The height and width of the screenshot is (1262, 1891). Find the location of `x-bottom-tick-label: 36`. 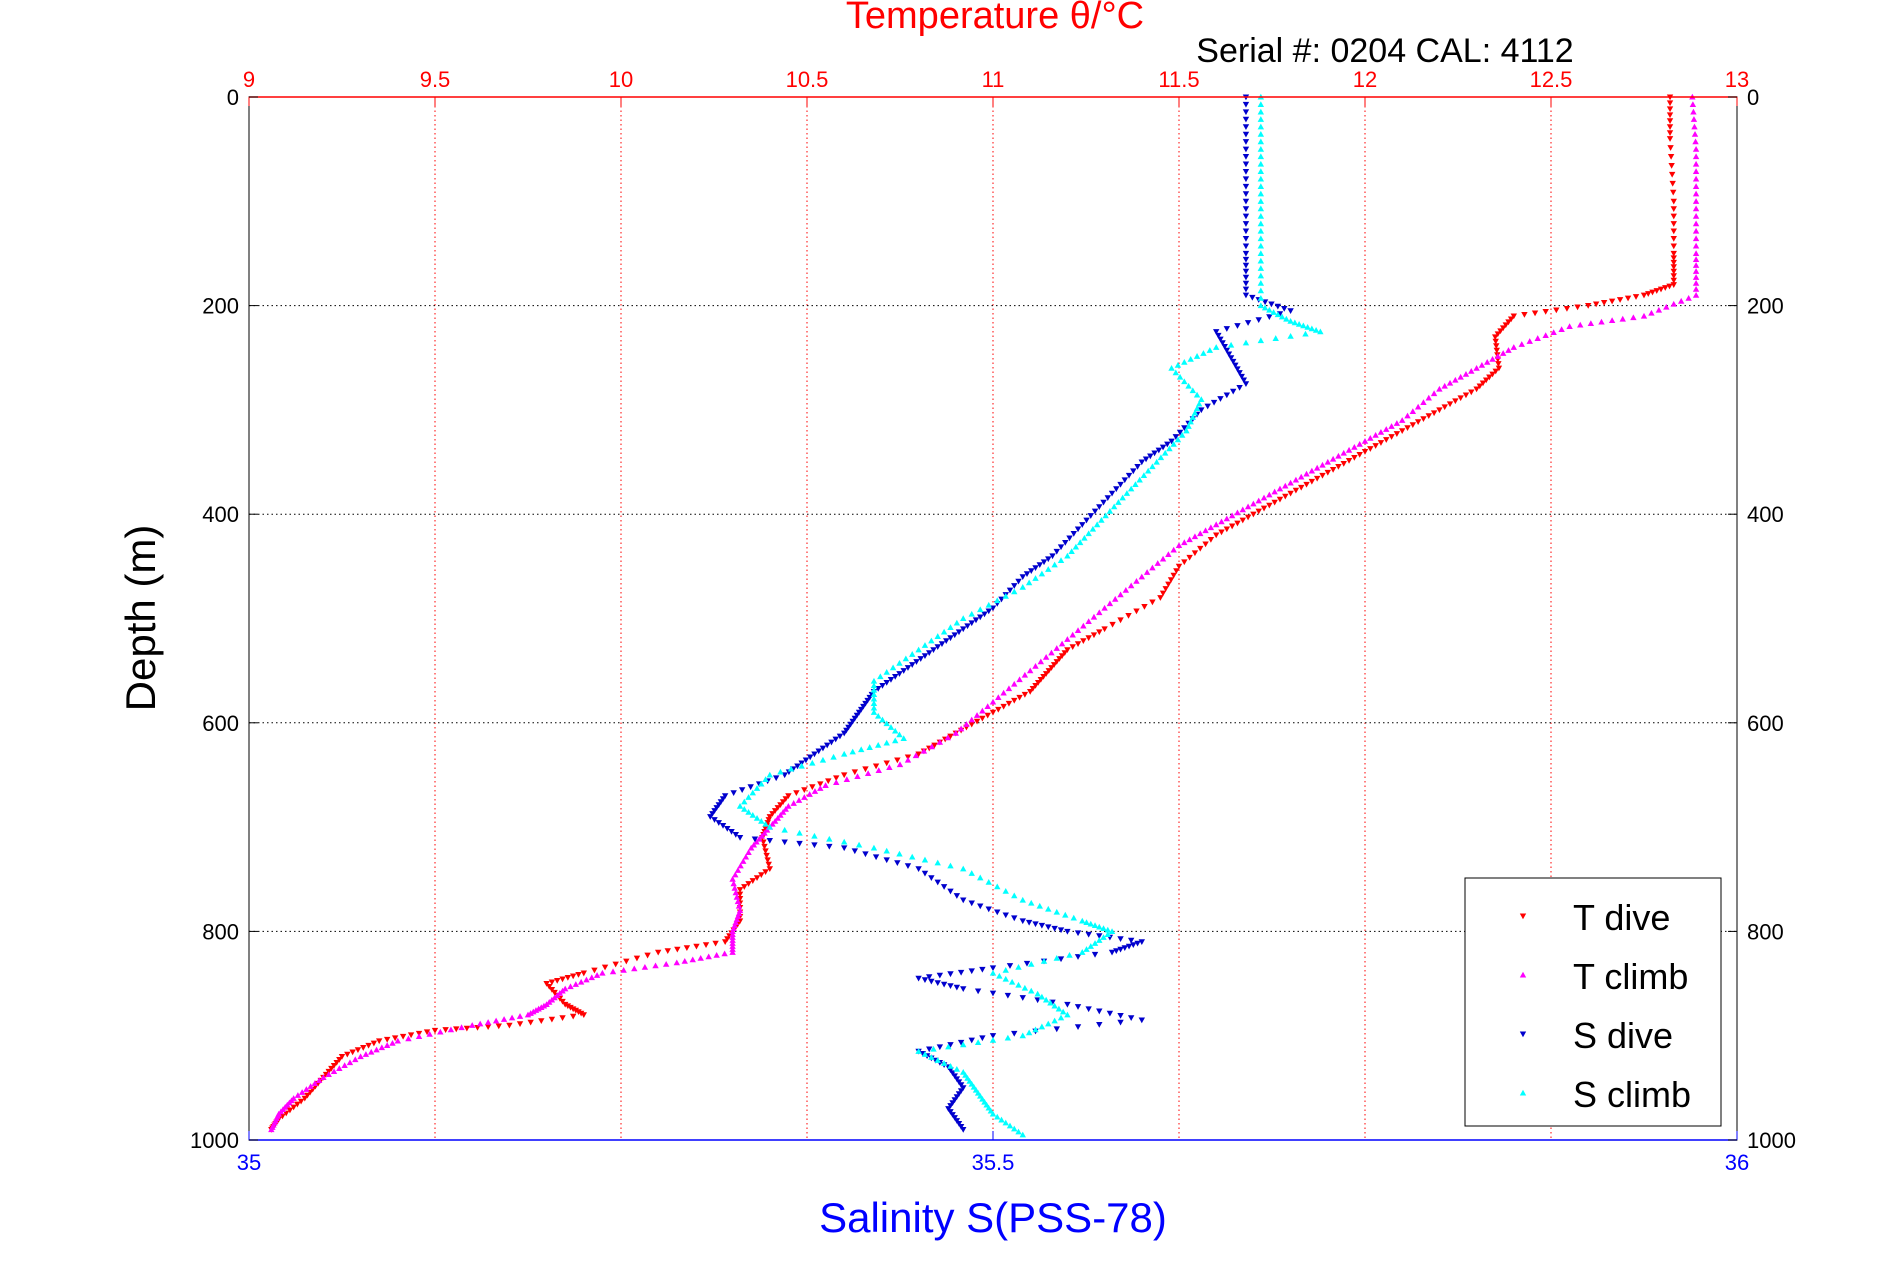

x-bottom-tick-label: 36 is located at coordinates (1737, 1162).